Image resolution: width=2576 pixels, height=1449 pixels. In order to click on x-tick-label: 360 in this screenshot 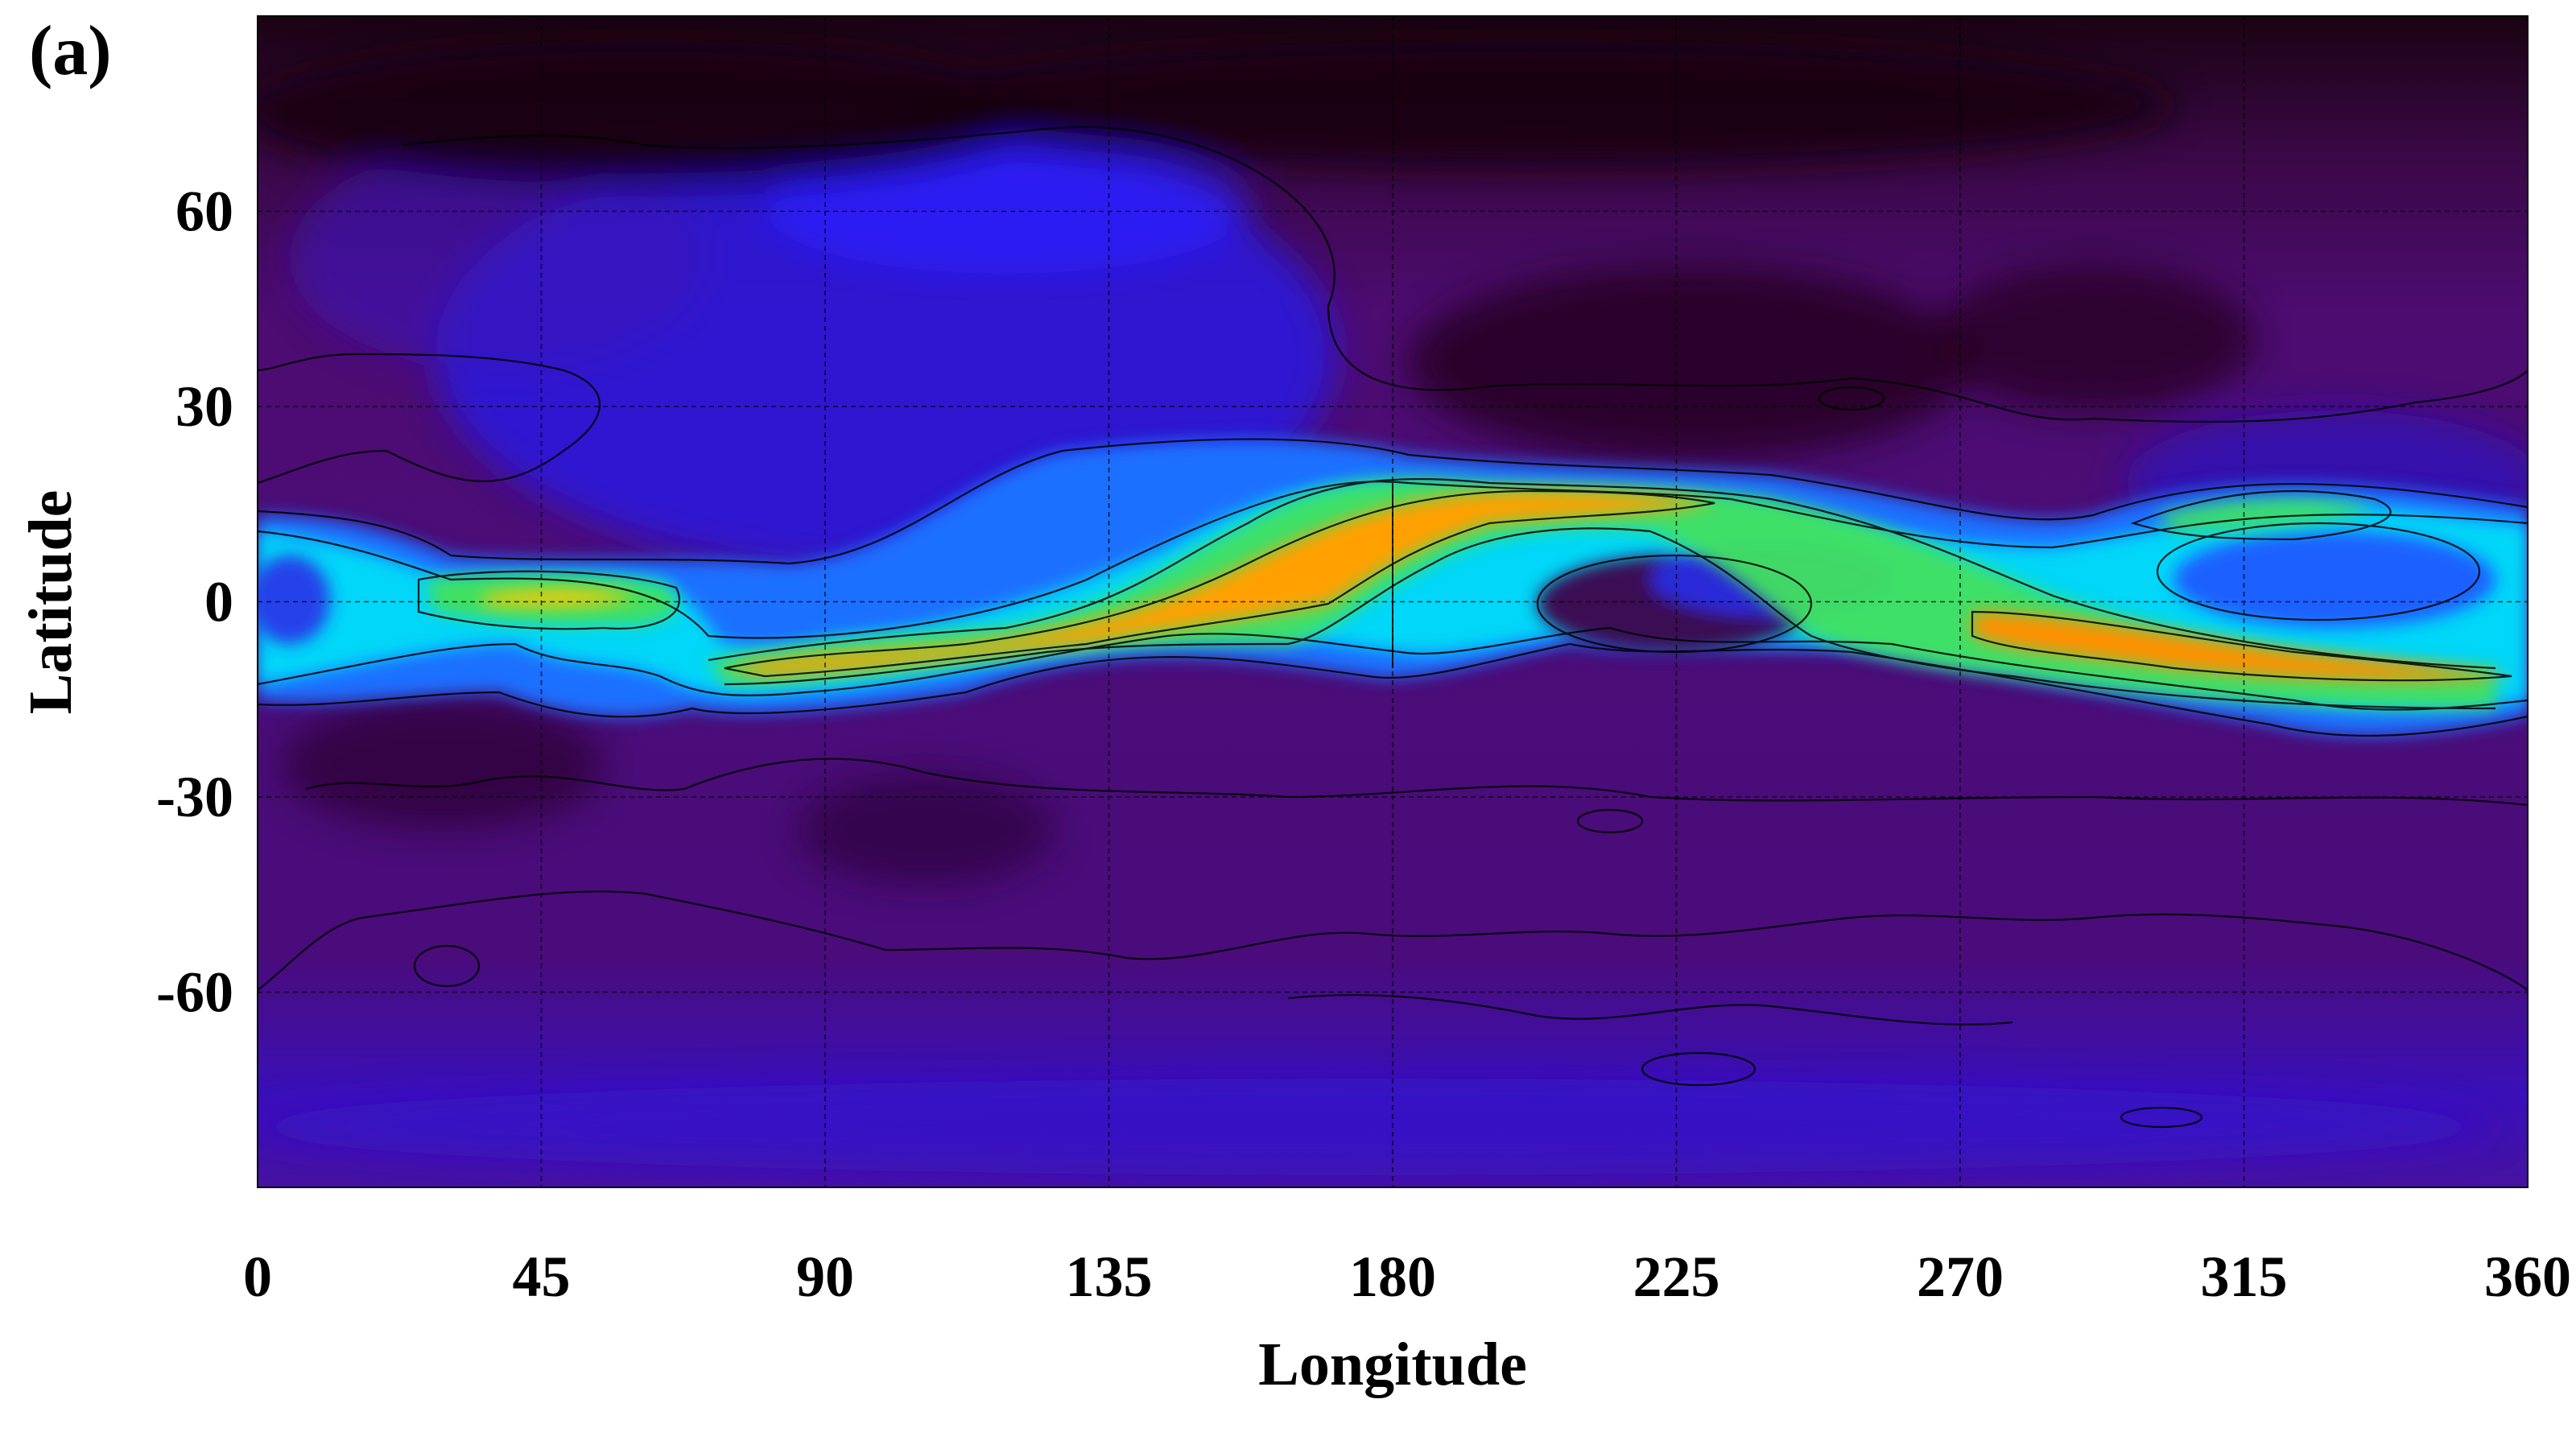, I will do `click(2527, 1277)`.